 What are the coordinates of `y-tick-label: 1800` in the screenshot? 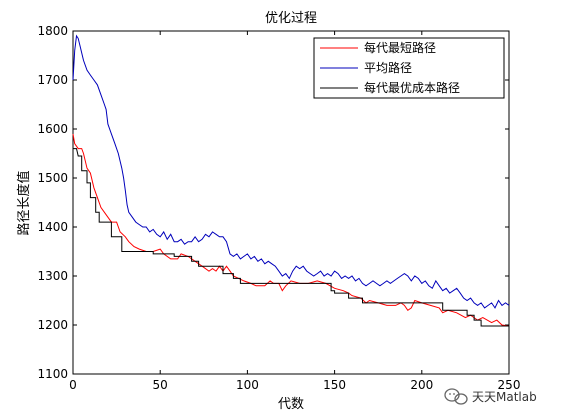 It's located at (52, 31).